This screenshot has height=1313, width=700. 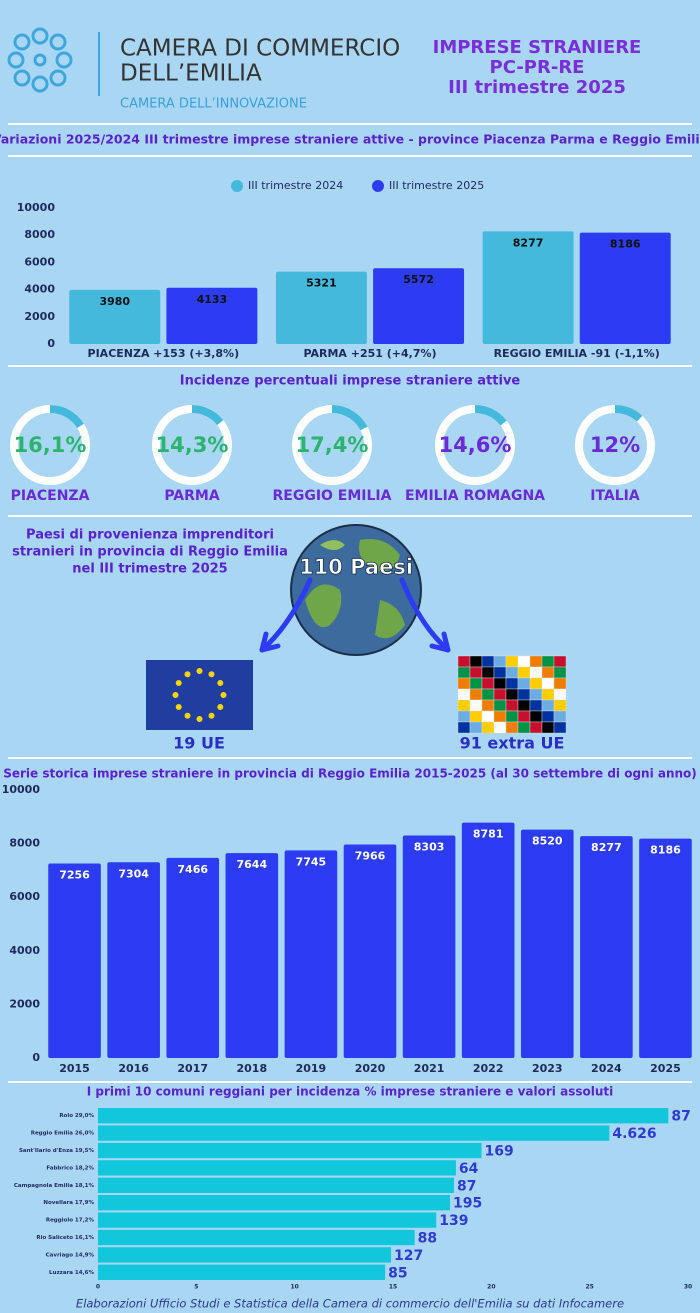 What do you see at coordinates (150, 552) in the screenshot?
I see `section-title: stranieri in provincia di Reggio Emilia` at bounding box center [150, 552].